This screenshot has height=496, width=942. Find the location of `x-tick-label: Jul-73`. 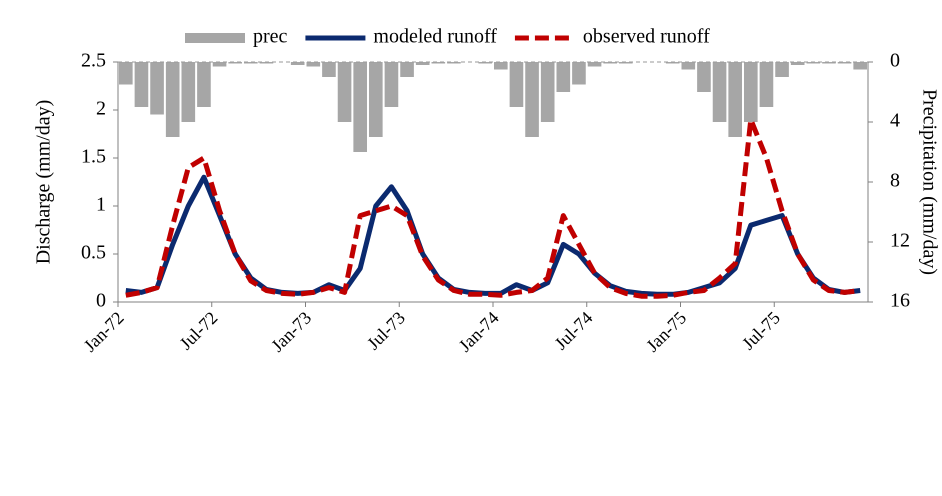

x-tick-label: Jul-73 is located at coordinates (386, 331).